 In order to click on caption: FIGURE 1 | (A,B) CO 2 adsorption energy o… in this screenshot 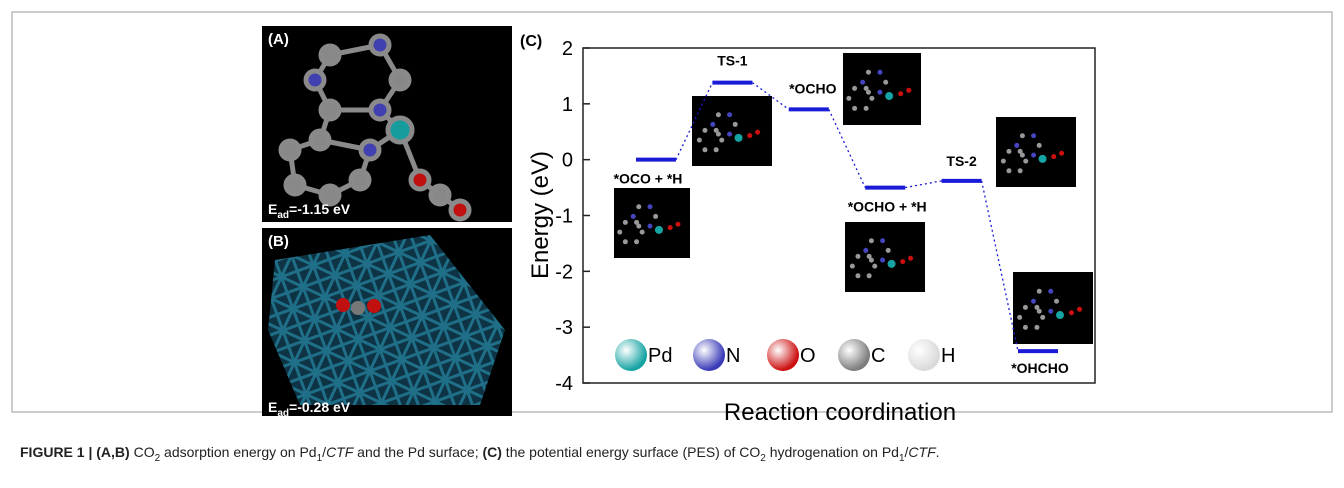, I will do `click(480, 454)`.